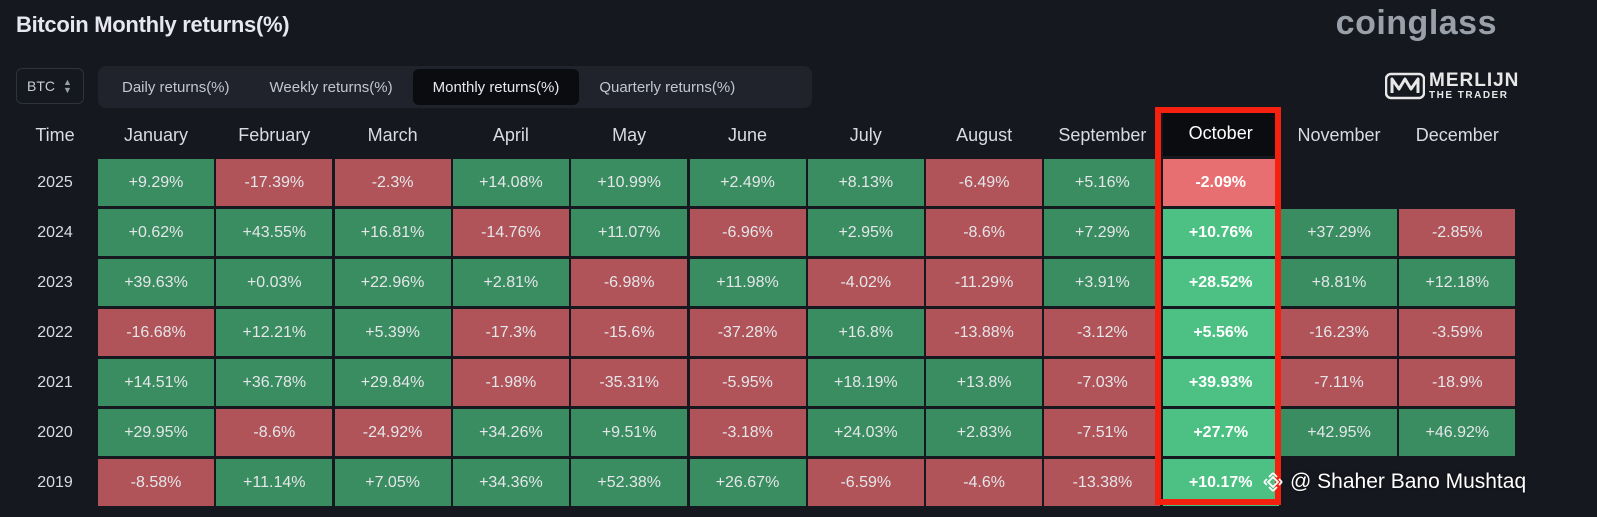 This screenshot has height=517, width=1597. Describe the element at coordinates (156, 432) in the screenshot. I see `return-cell: +29.95%` at that location.